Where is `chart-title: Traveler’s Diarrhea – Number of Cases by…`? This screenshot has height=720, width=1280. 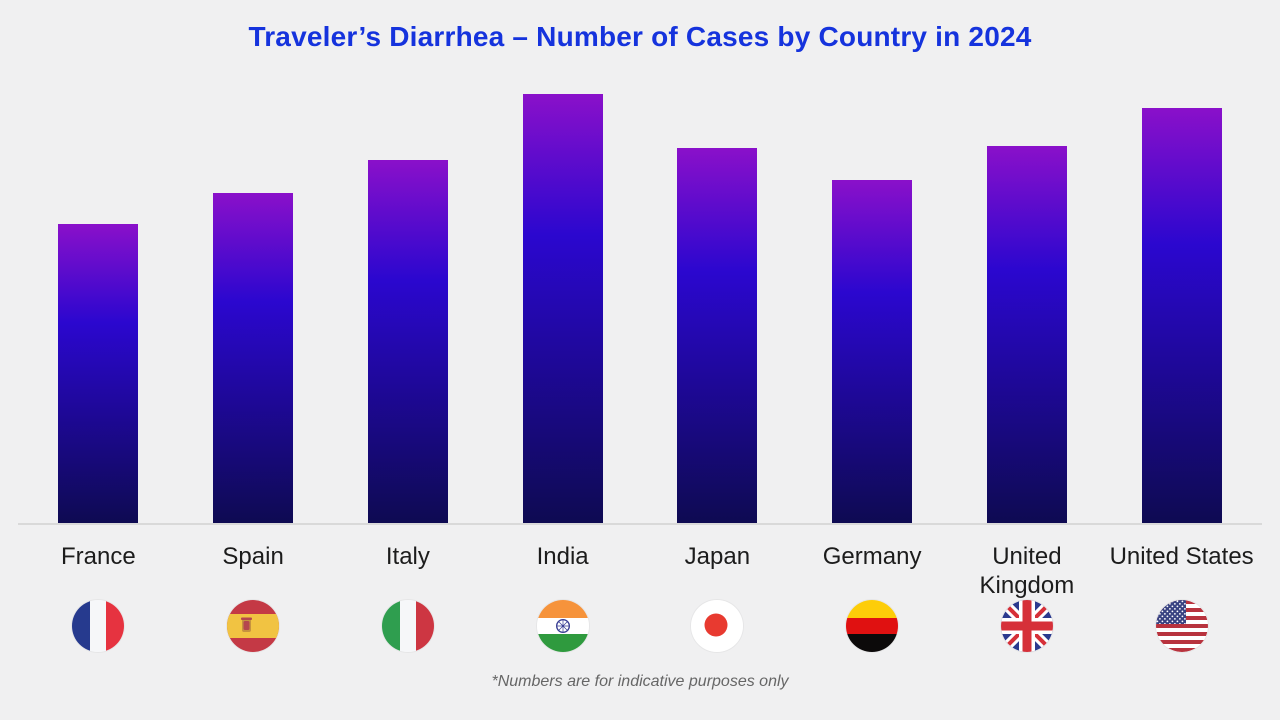 chart-title: Traveler’s Diarrhea – Number of Cases by… is located at coordinates (640, 36).